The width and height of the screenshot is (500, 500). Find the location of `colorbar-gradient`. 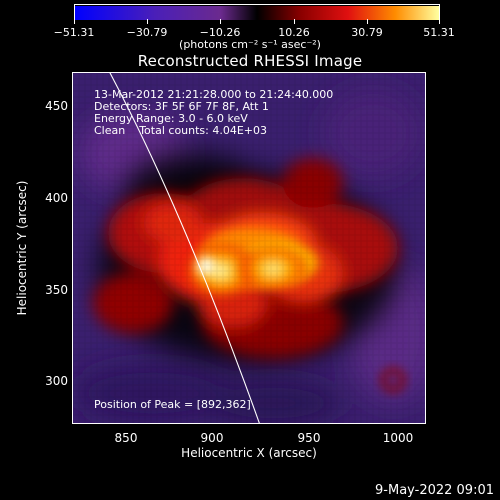

colorbar-gradient is located at coordinates (257, 13).